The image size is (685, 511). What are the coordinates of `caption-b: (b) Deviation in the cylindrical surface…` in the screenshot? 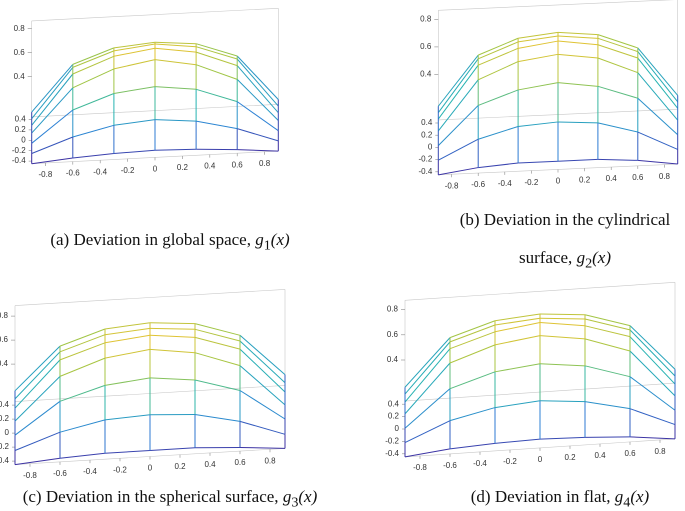 It's located at (562, 241).